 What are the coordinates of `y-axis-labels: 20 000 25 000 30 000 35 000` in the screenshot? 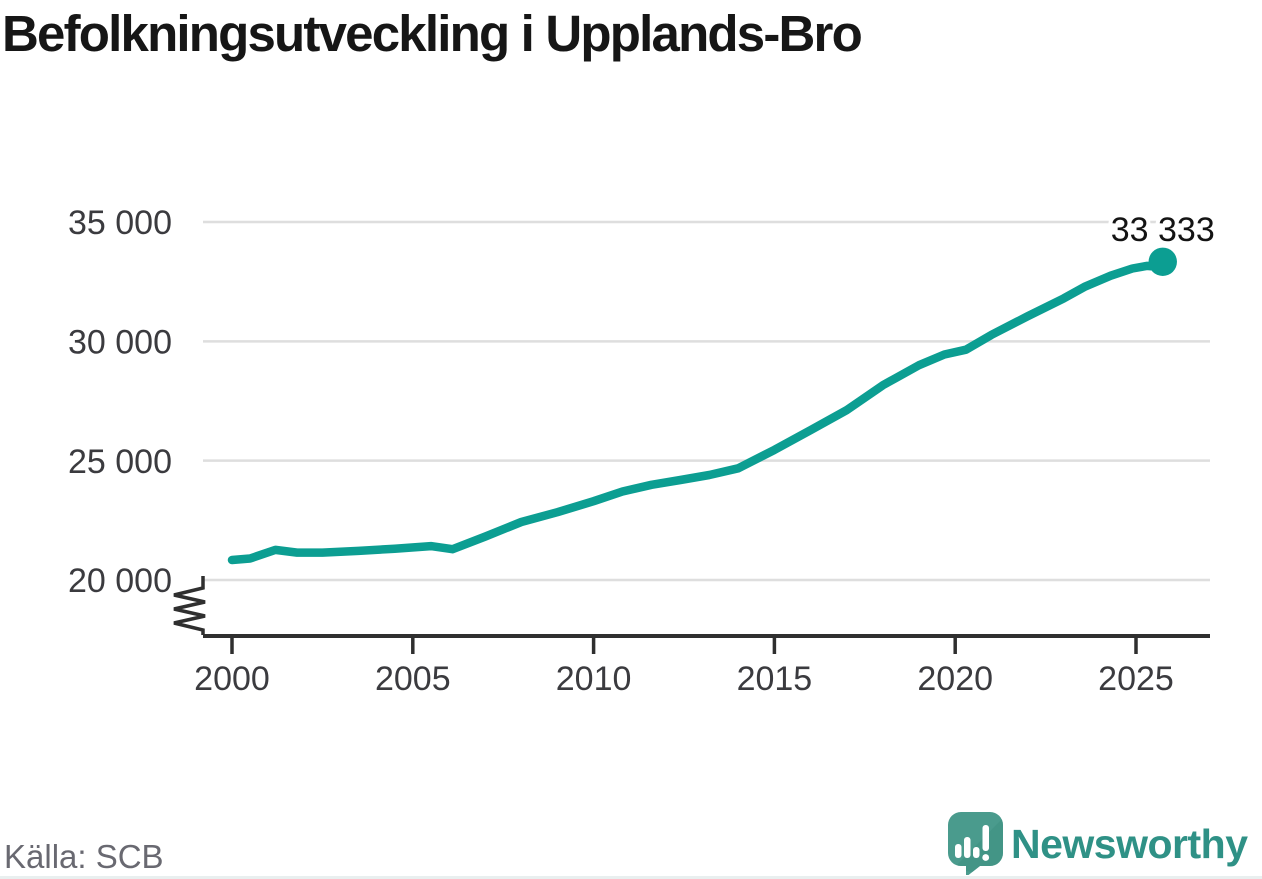 It's located at (120, 402).